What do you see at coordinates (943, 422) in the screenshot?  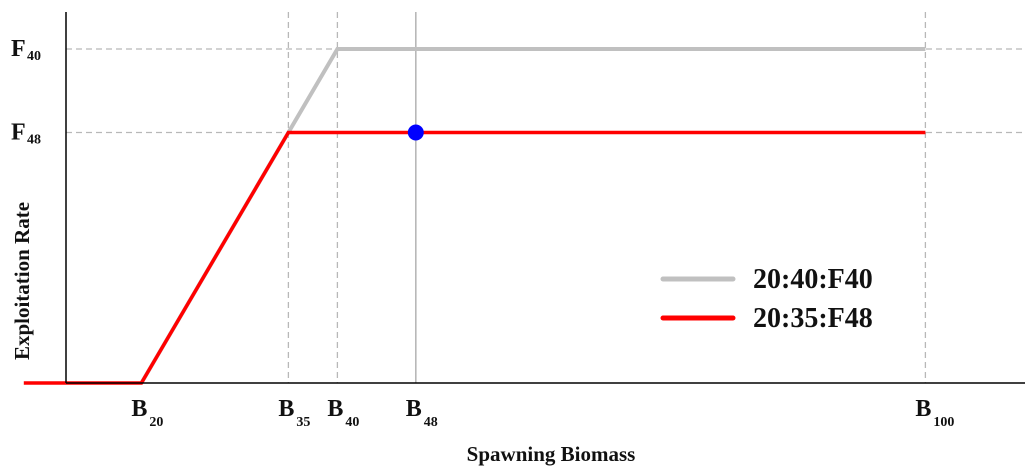 I see `x-tick-sub-100: 100` at bounding box center [943, 422].